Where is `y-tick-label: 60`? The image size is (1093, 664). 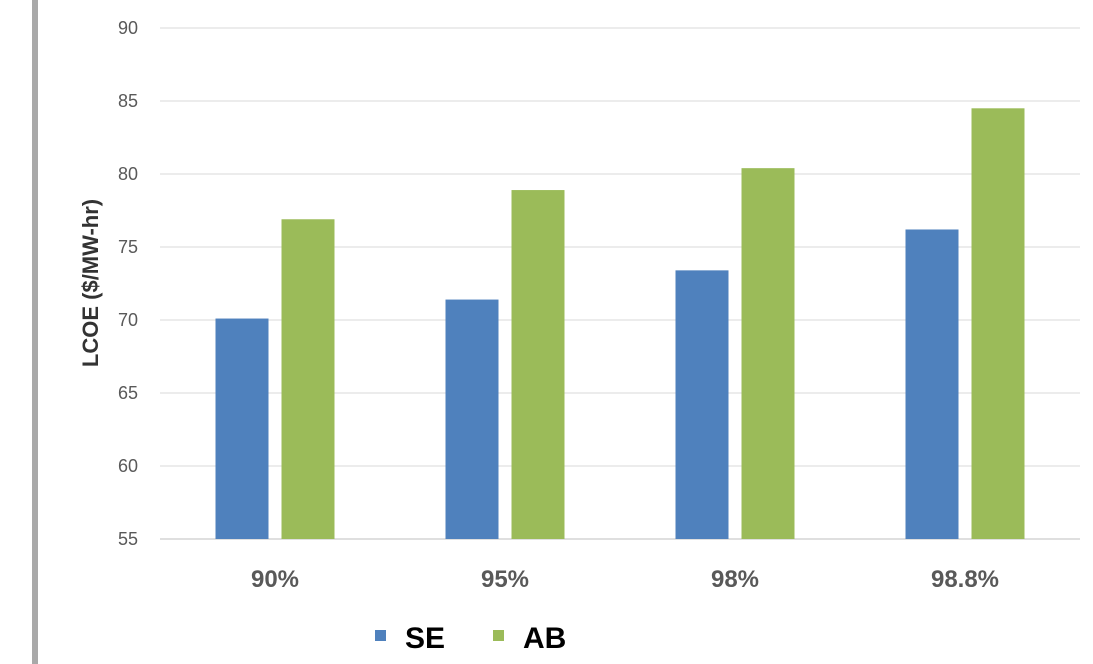
y-tick-label: 60 is located at coordinates (128, 466).